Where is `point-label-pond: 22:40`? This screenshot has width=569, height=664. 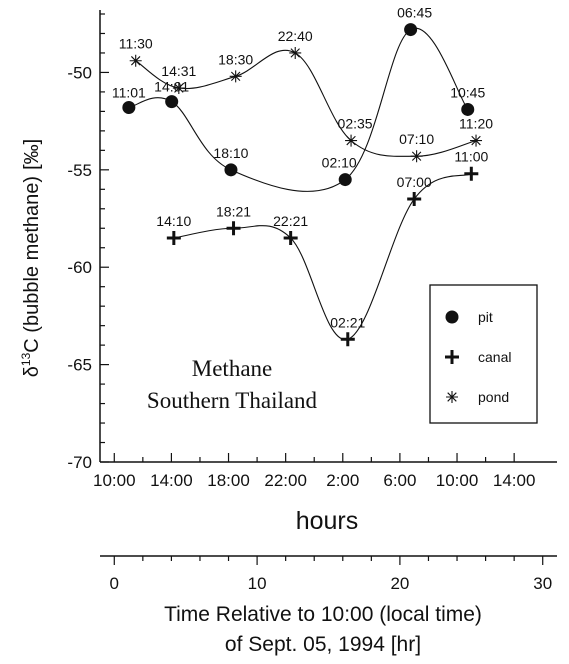 point-label-pond: 22:40 is located at coordinates (295, 36).